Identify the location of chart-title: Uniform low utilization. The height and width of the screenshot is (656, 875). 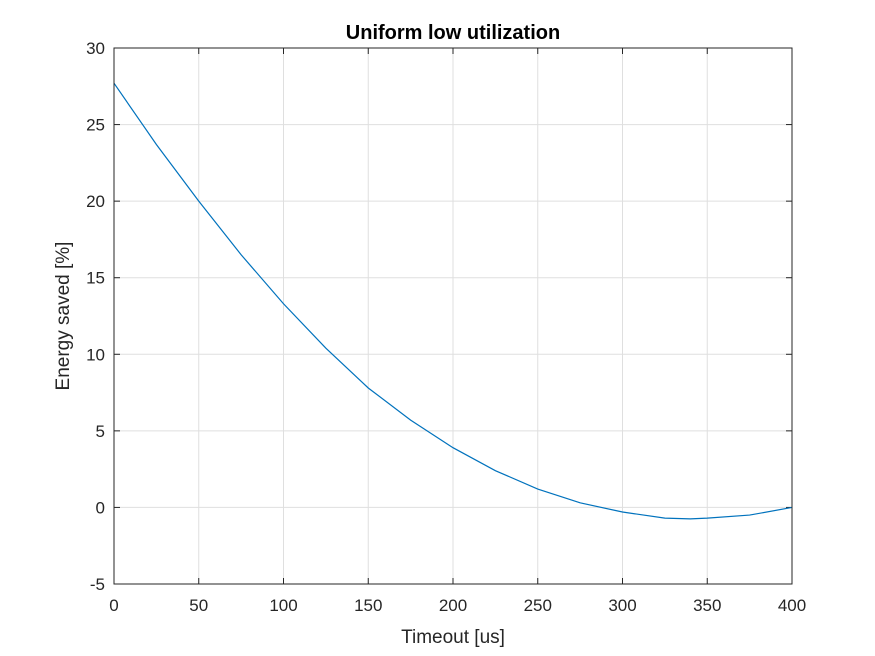
(453, 33).